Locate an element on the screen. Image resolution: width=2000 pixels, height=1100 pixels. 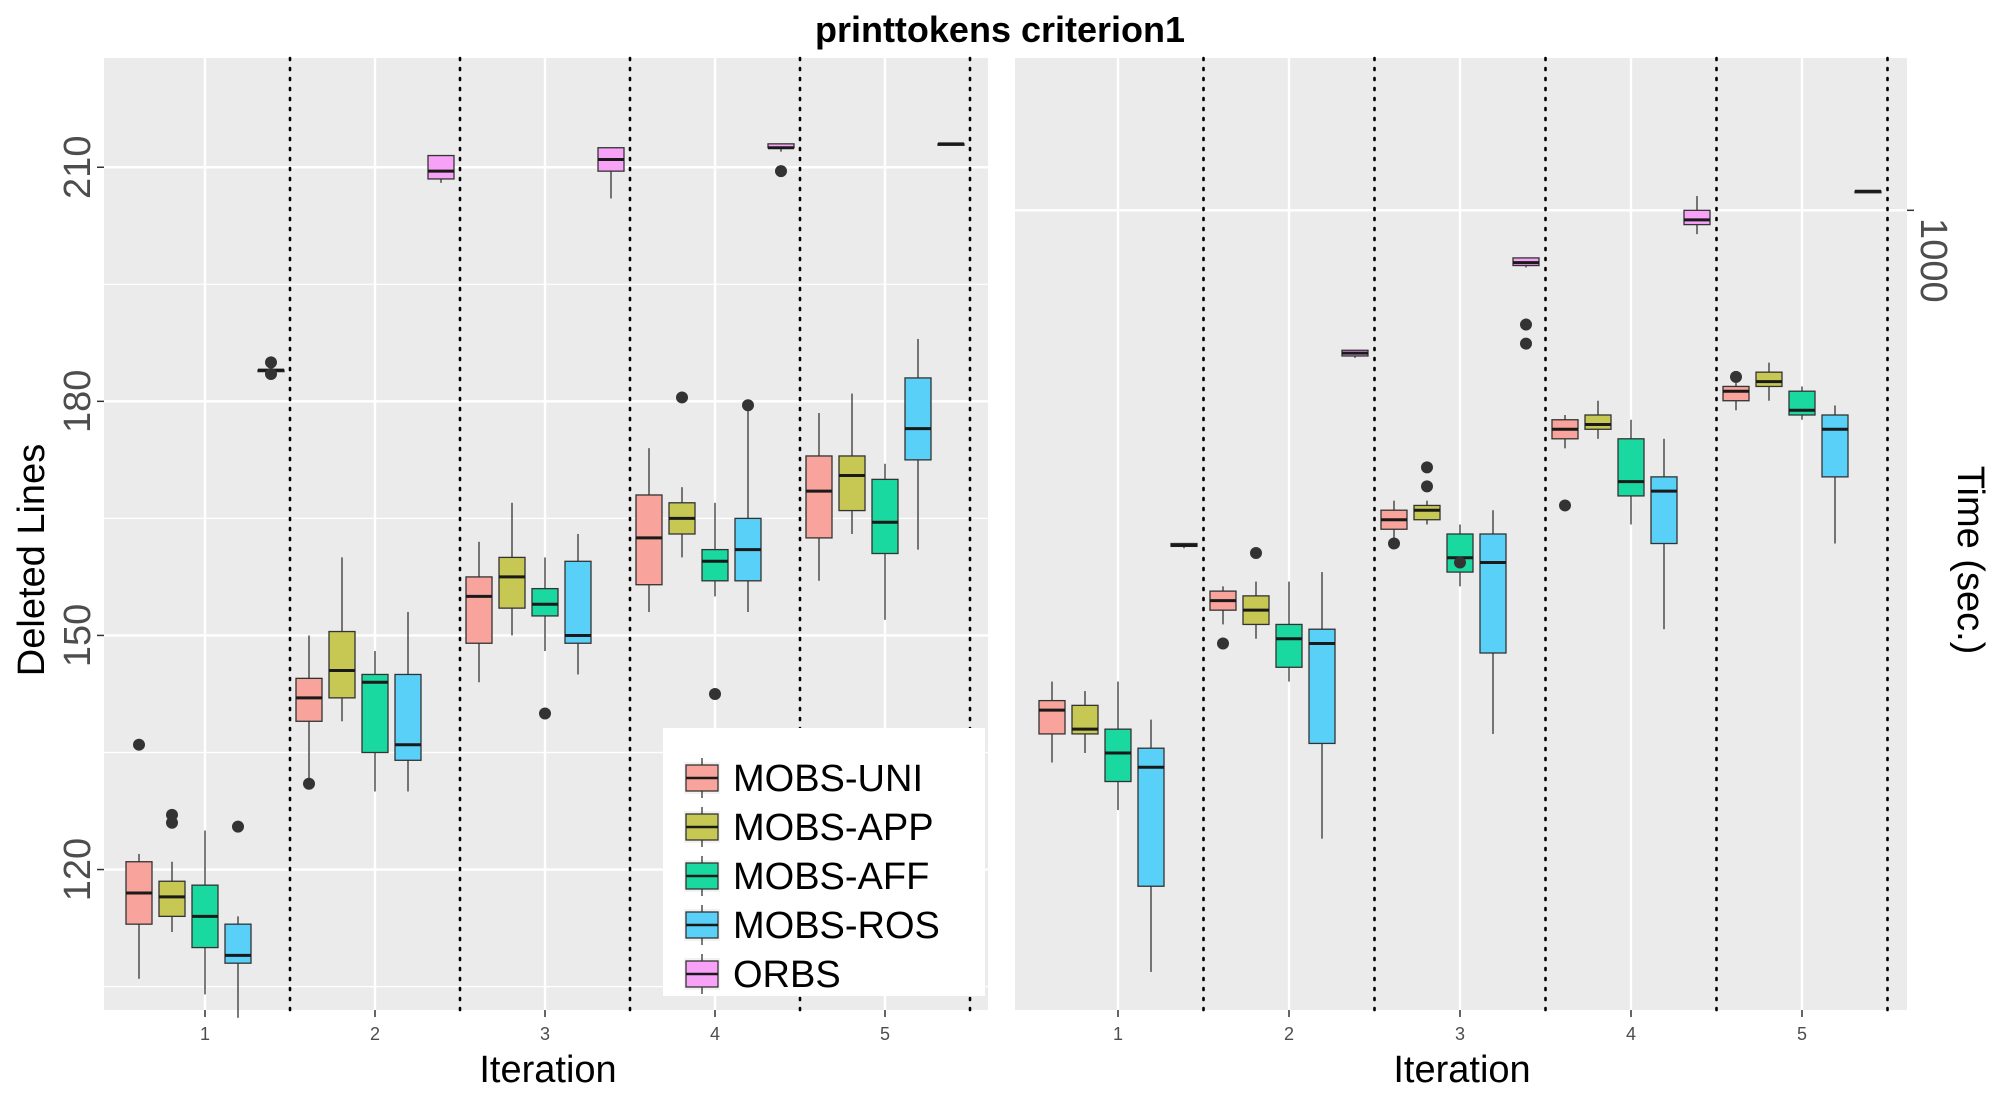
y-tick-label: 120 is located at coordinates (78, 869).